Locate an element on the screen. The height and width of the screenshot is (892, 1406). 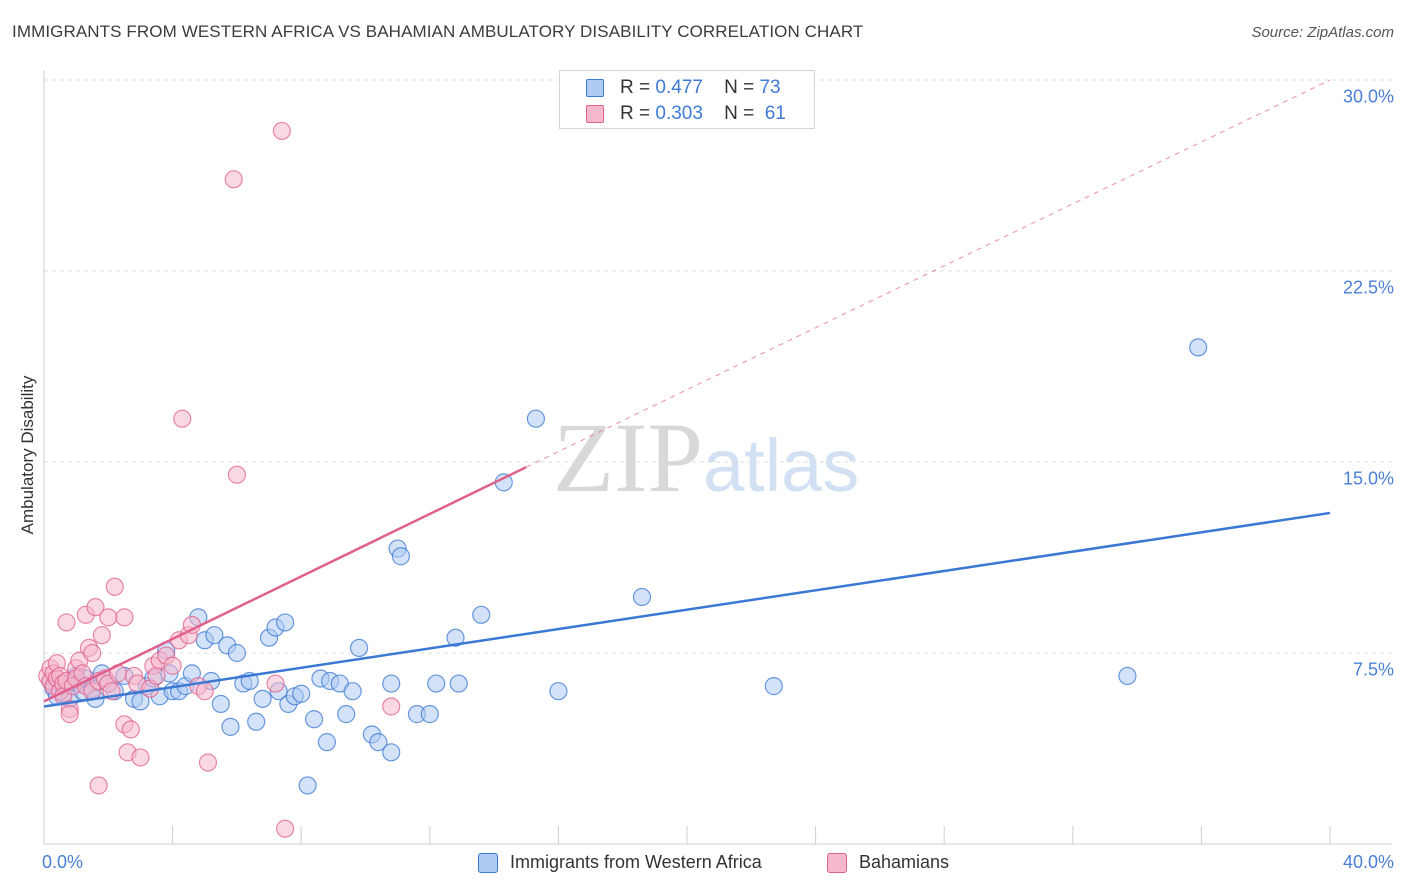
y-axis-label: Ambulatory Disability is located at coordinates (27, 455).